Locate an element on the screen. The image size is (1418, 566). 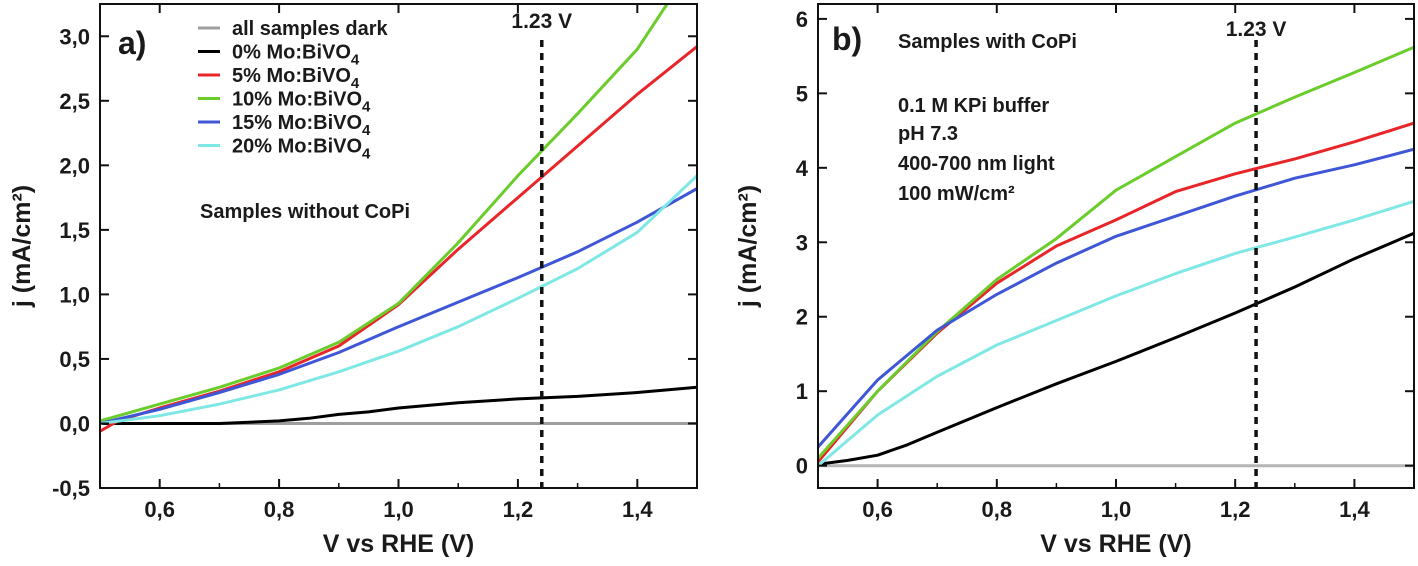
legend-label: all samples dark is located at coordinates (310, 29).